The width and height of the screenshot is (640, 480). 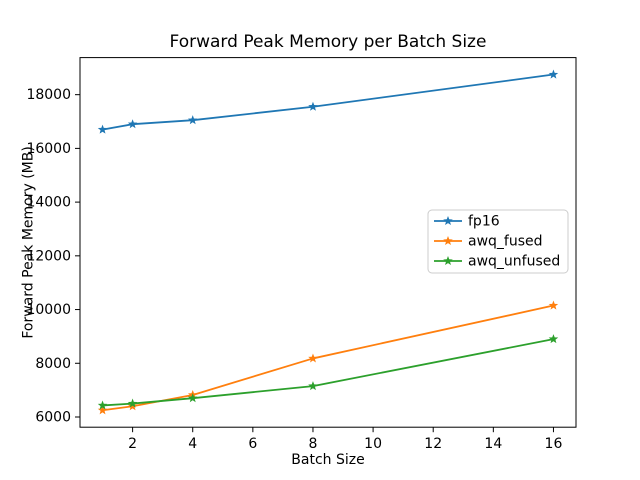 What do you see at coordinates (48, 310) in the screenshot?
I see `y-axis-tick-label: 10000` at bounding box center [48, 310].